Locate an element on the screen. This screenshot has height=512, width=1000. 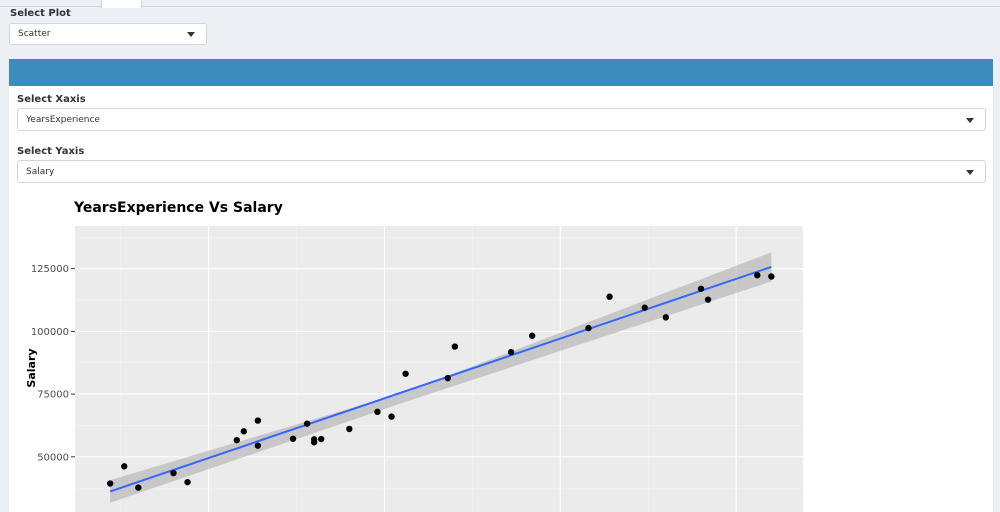
y-tick-label: 100000 is located at coordinates (50, 332).